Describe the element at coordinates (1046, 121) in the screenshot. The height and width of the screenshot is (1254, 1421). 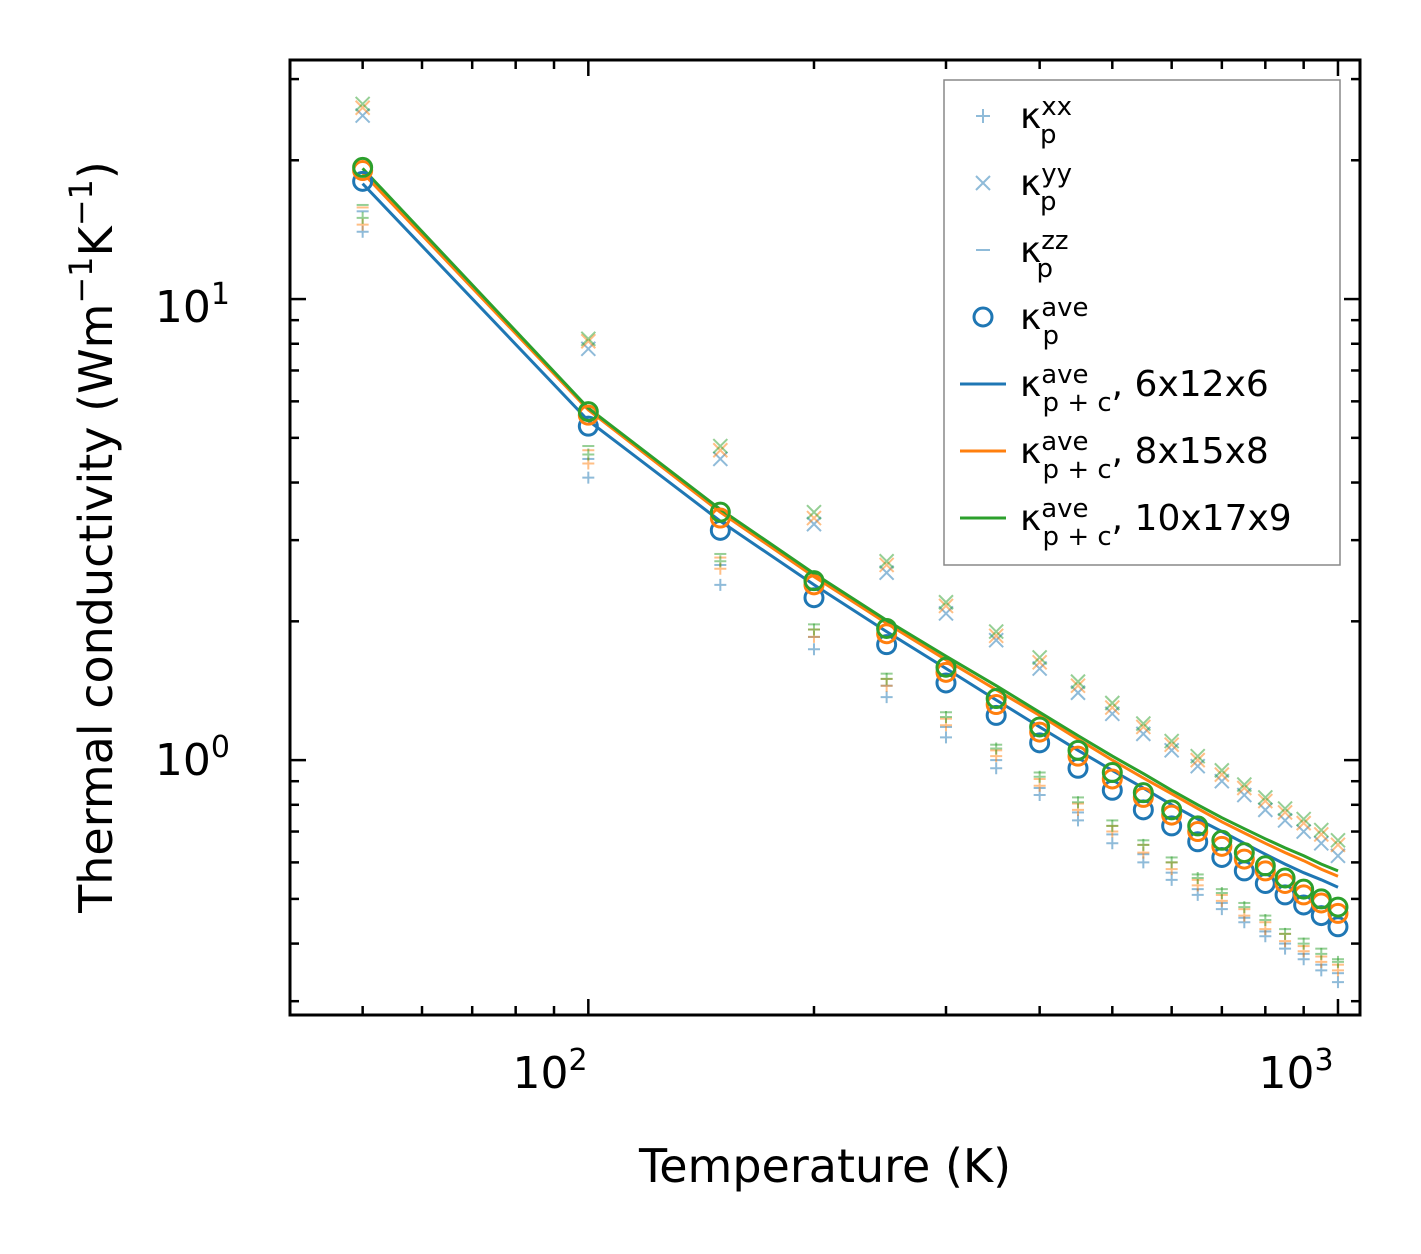
I see `legend-label-kxx: κxx p` at that location.